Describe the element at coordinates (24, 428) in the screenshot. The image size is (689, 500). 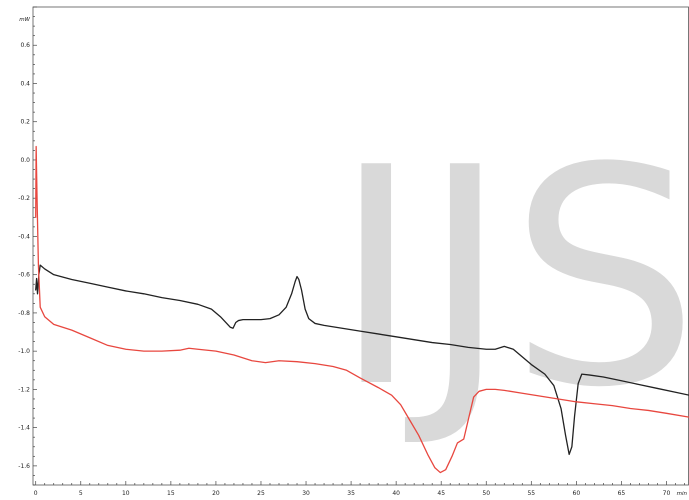
I see `y-tick-label: -1.4` at that location.